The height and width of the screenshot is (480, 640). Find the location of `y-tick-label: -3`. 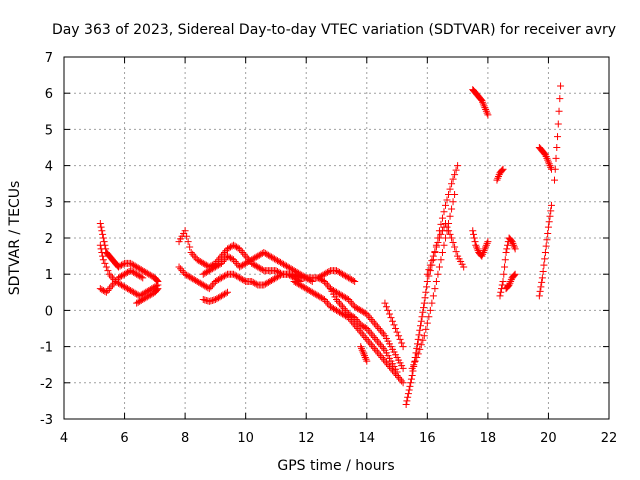

y-tick-label: -3 is located at coordinates (46, 420).